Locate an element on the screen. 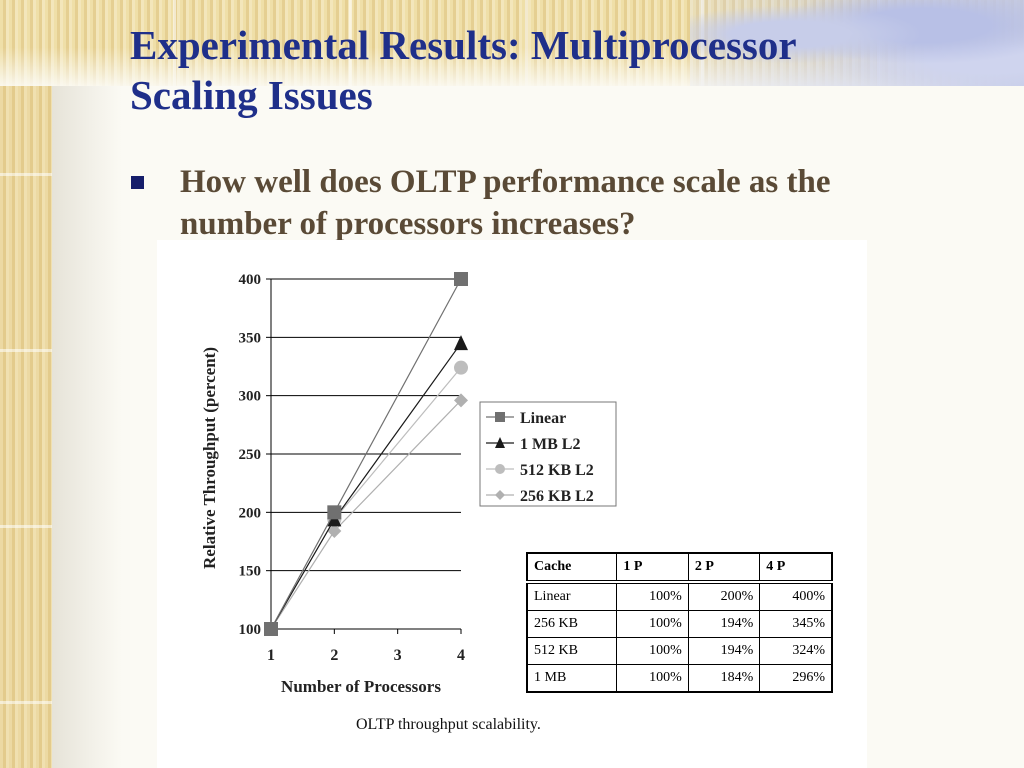 The width and height of the screenshot is (1024, 768). left-texture-strip is located at coordinates (26, 384).